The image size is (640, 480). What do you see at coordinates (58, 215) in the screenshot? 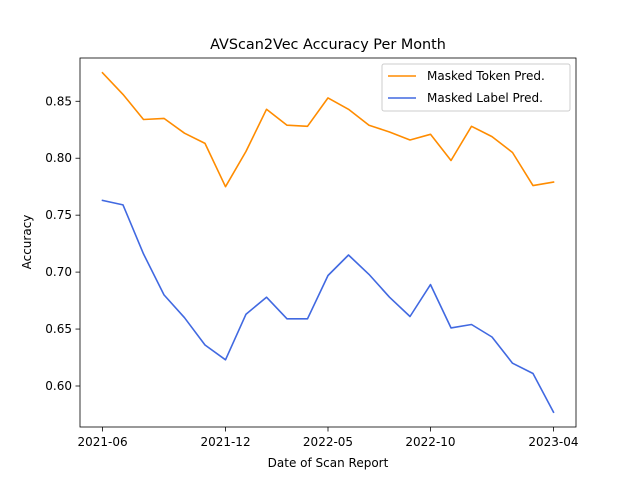
I see `y-tick-label-3: 0.75` at bounding box center [58, 215].